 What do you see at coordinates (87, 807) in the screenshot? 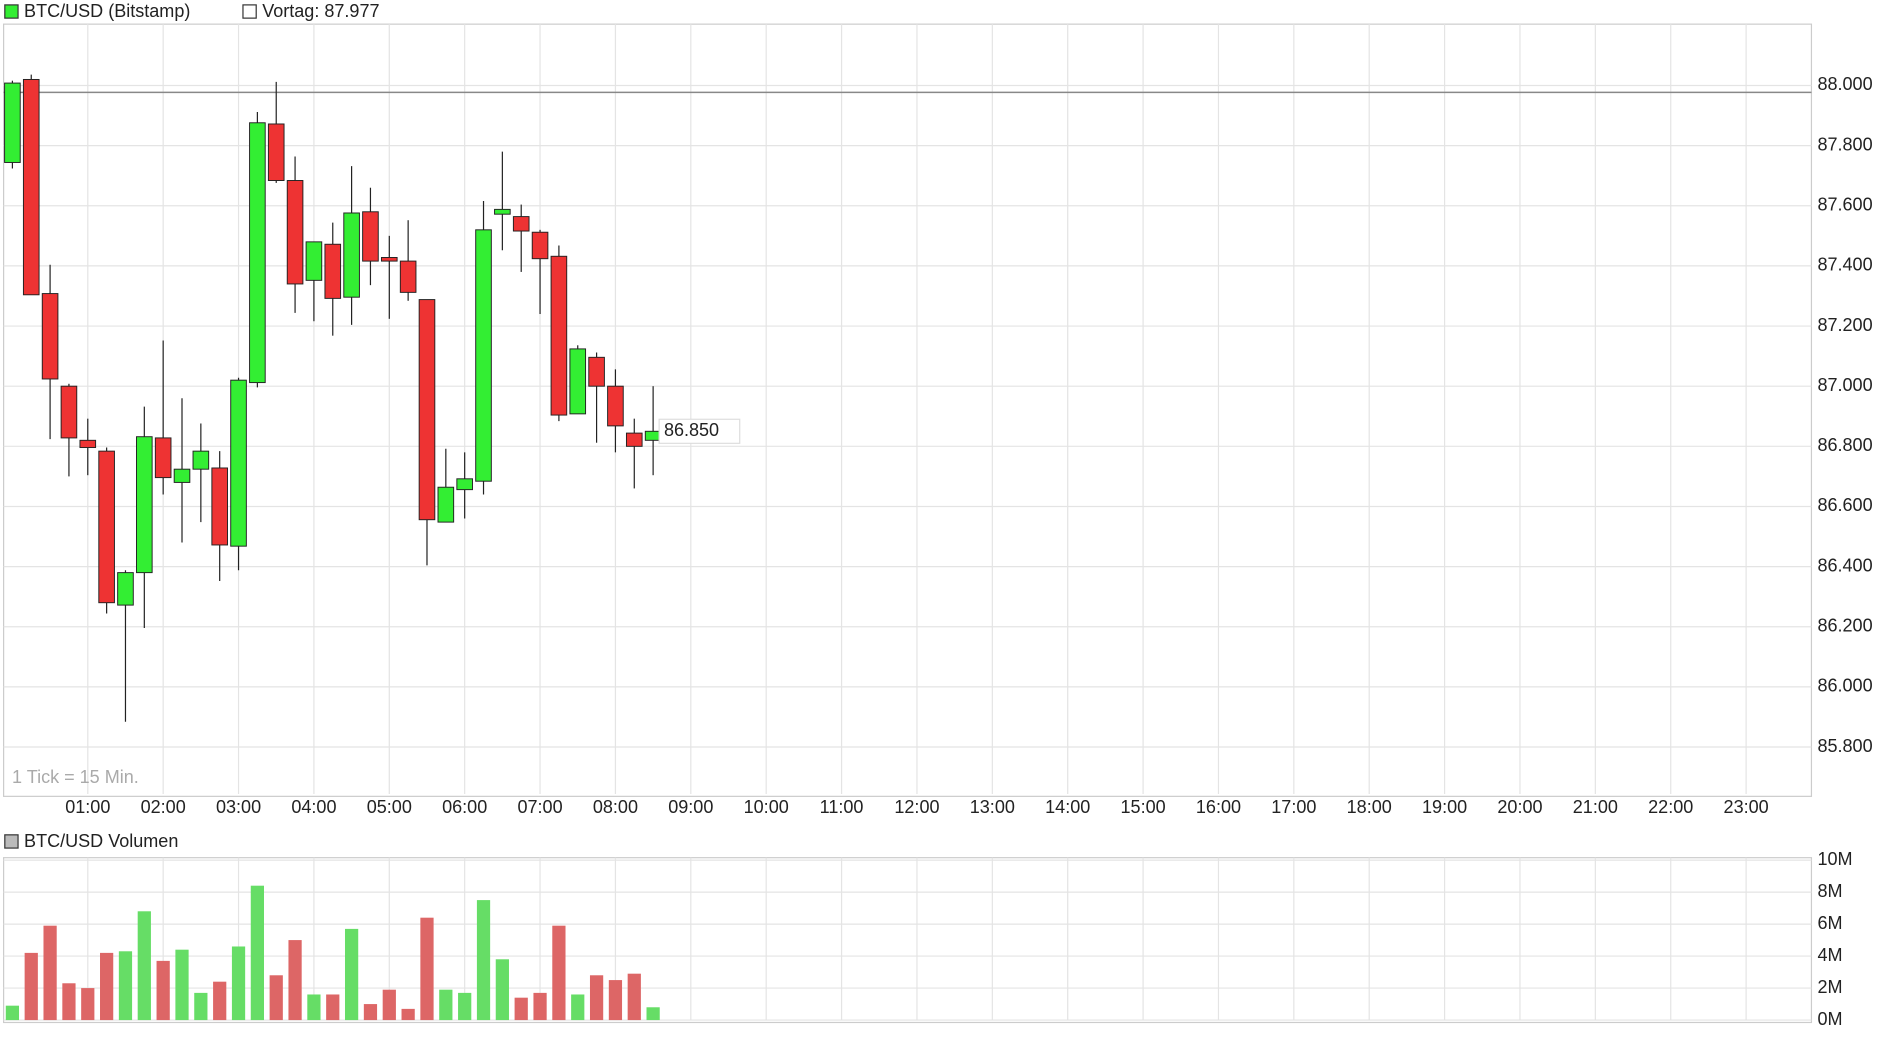
I see `x-tick-label: 01:00` at bounding box center [87, 807].